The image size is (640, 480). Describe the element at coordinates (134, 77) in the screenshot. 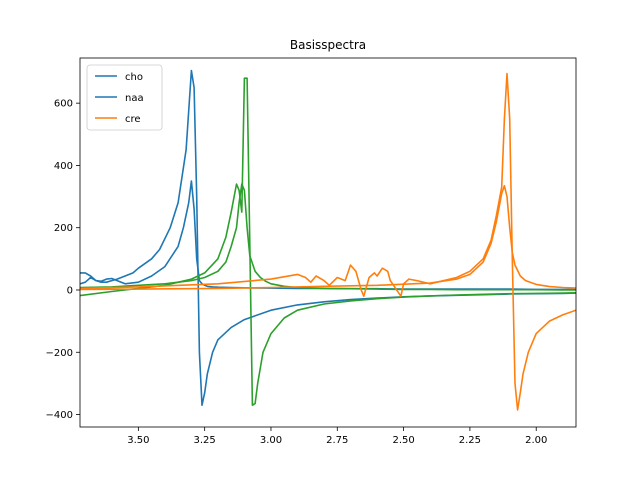

I see `legend-label: cho` at that location.